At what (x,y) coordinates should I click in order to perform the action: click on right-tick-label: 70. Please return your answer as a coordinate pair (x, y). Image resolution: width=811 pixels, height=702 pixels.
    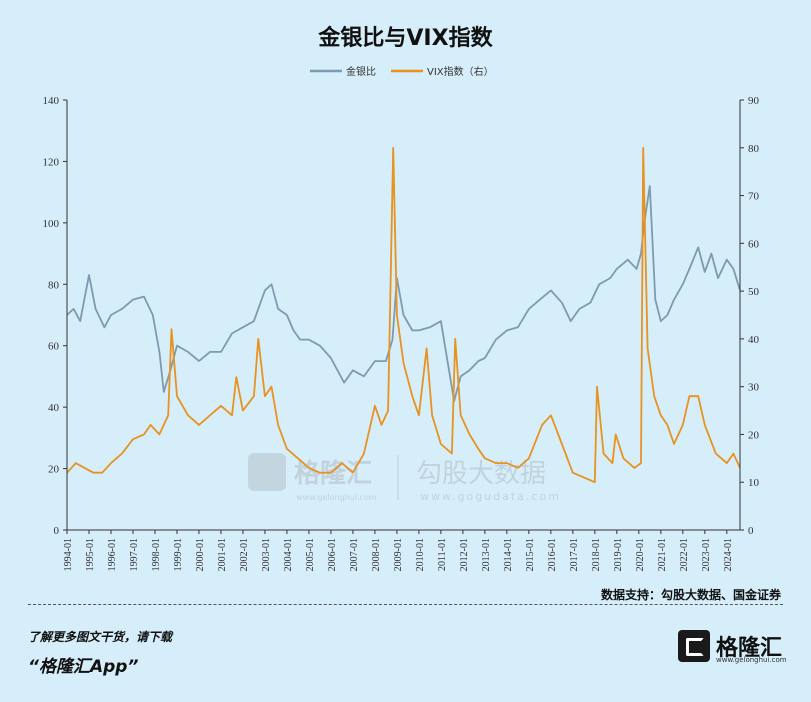
    Looking at the image, I should click on (754, 197).